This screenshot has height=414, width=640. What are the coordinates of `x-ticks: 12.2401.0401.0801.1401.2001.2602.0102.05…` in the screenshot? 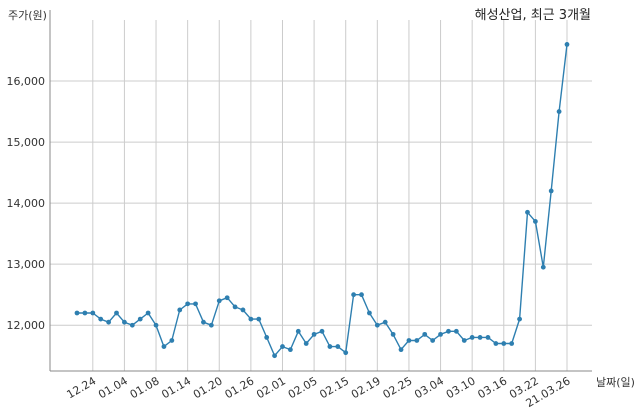 It's located at (319, 392).